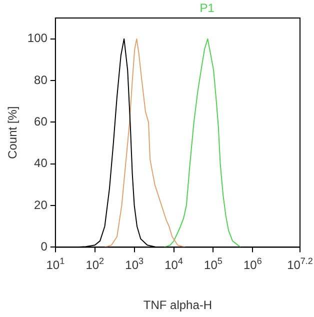  I want to click on y-tick-label: 100, so click(37, 38).